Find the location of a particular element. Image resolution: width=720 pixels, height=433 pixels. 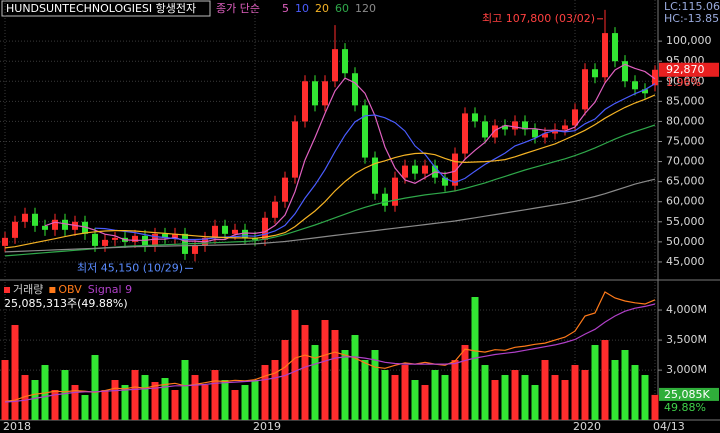

x-tick-label: 2020 is located at coordinates (587, 426).